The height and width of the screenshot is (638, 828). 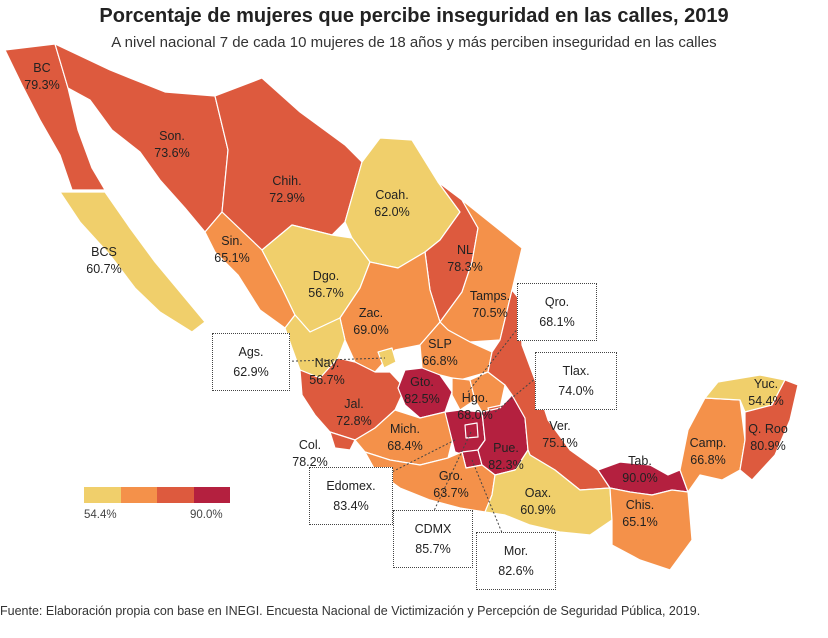 What do you see at coordinates (640, 513) in the screenshot?
I see `label-chis: Chis. 65.1%` at bounding box center [640, 513].